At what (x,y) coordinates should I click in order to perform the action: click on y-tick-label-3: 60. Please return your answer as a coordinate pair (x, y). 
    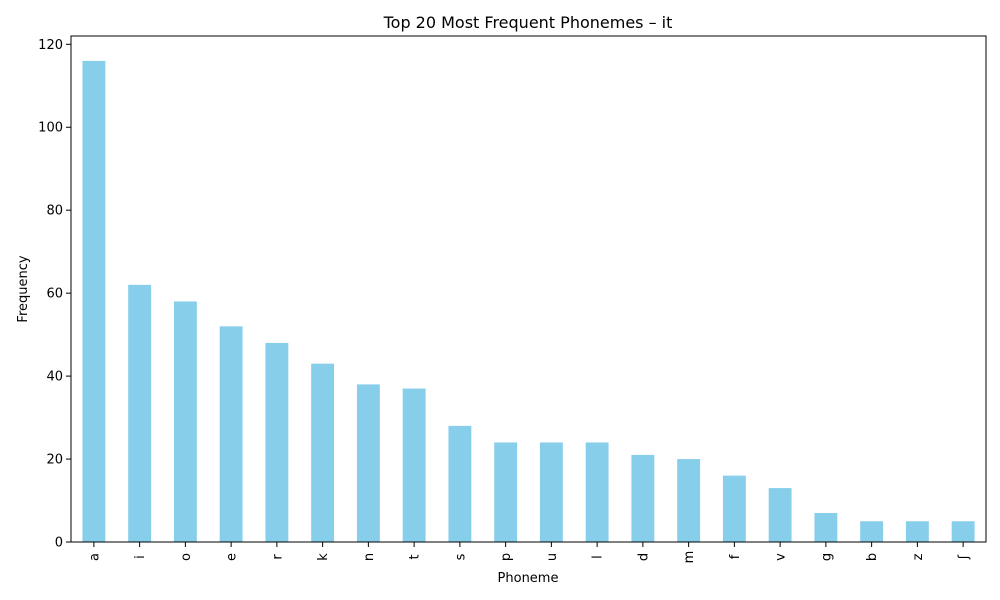
    Looking at the image, I should click on (54, 294).